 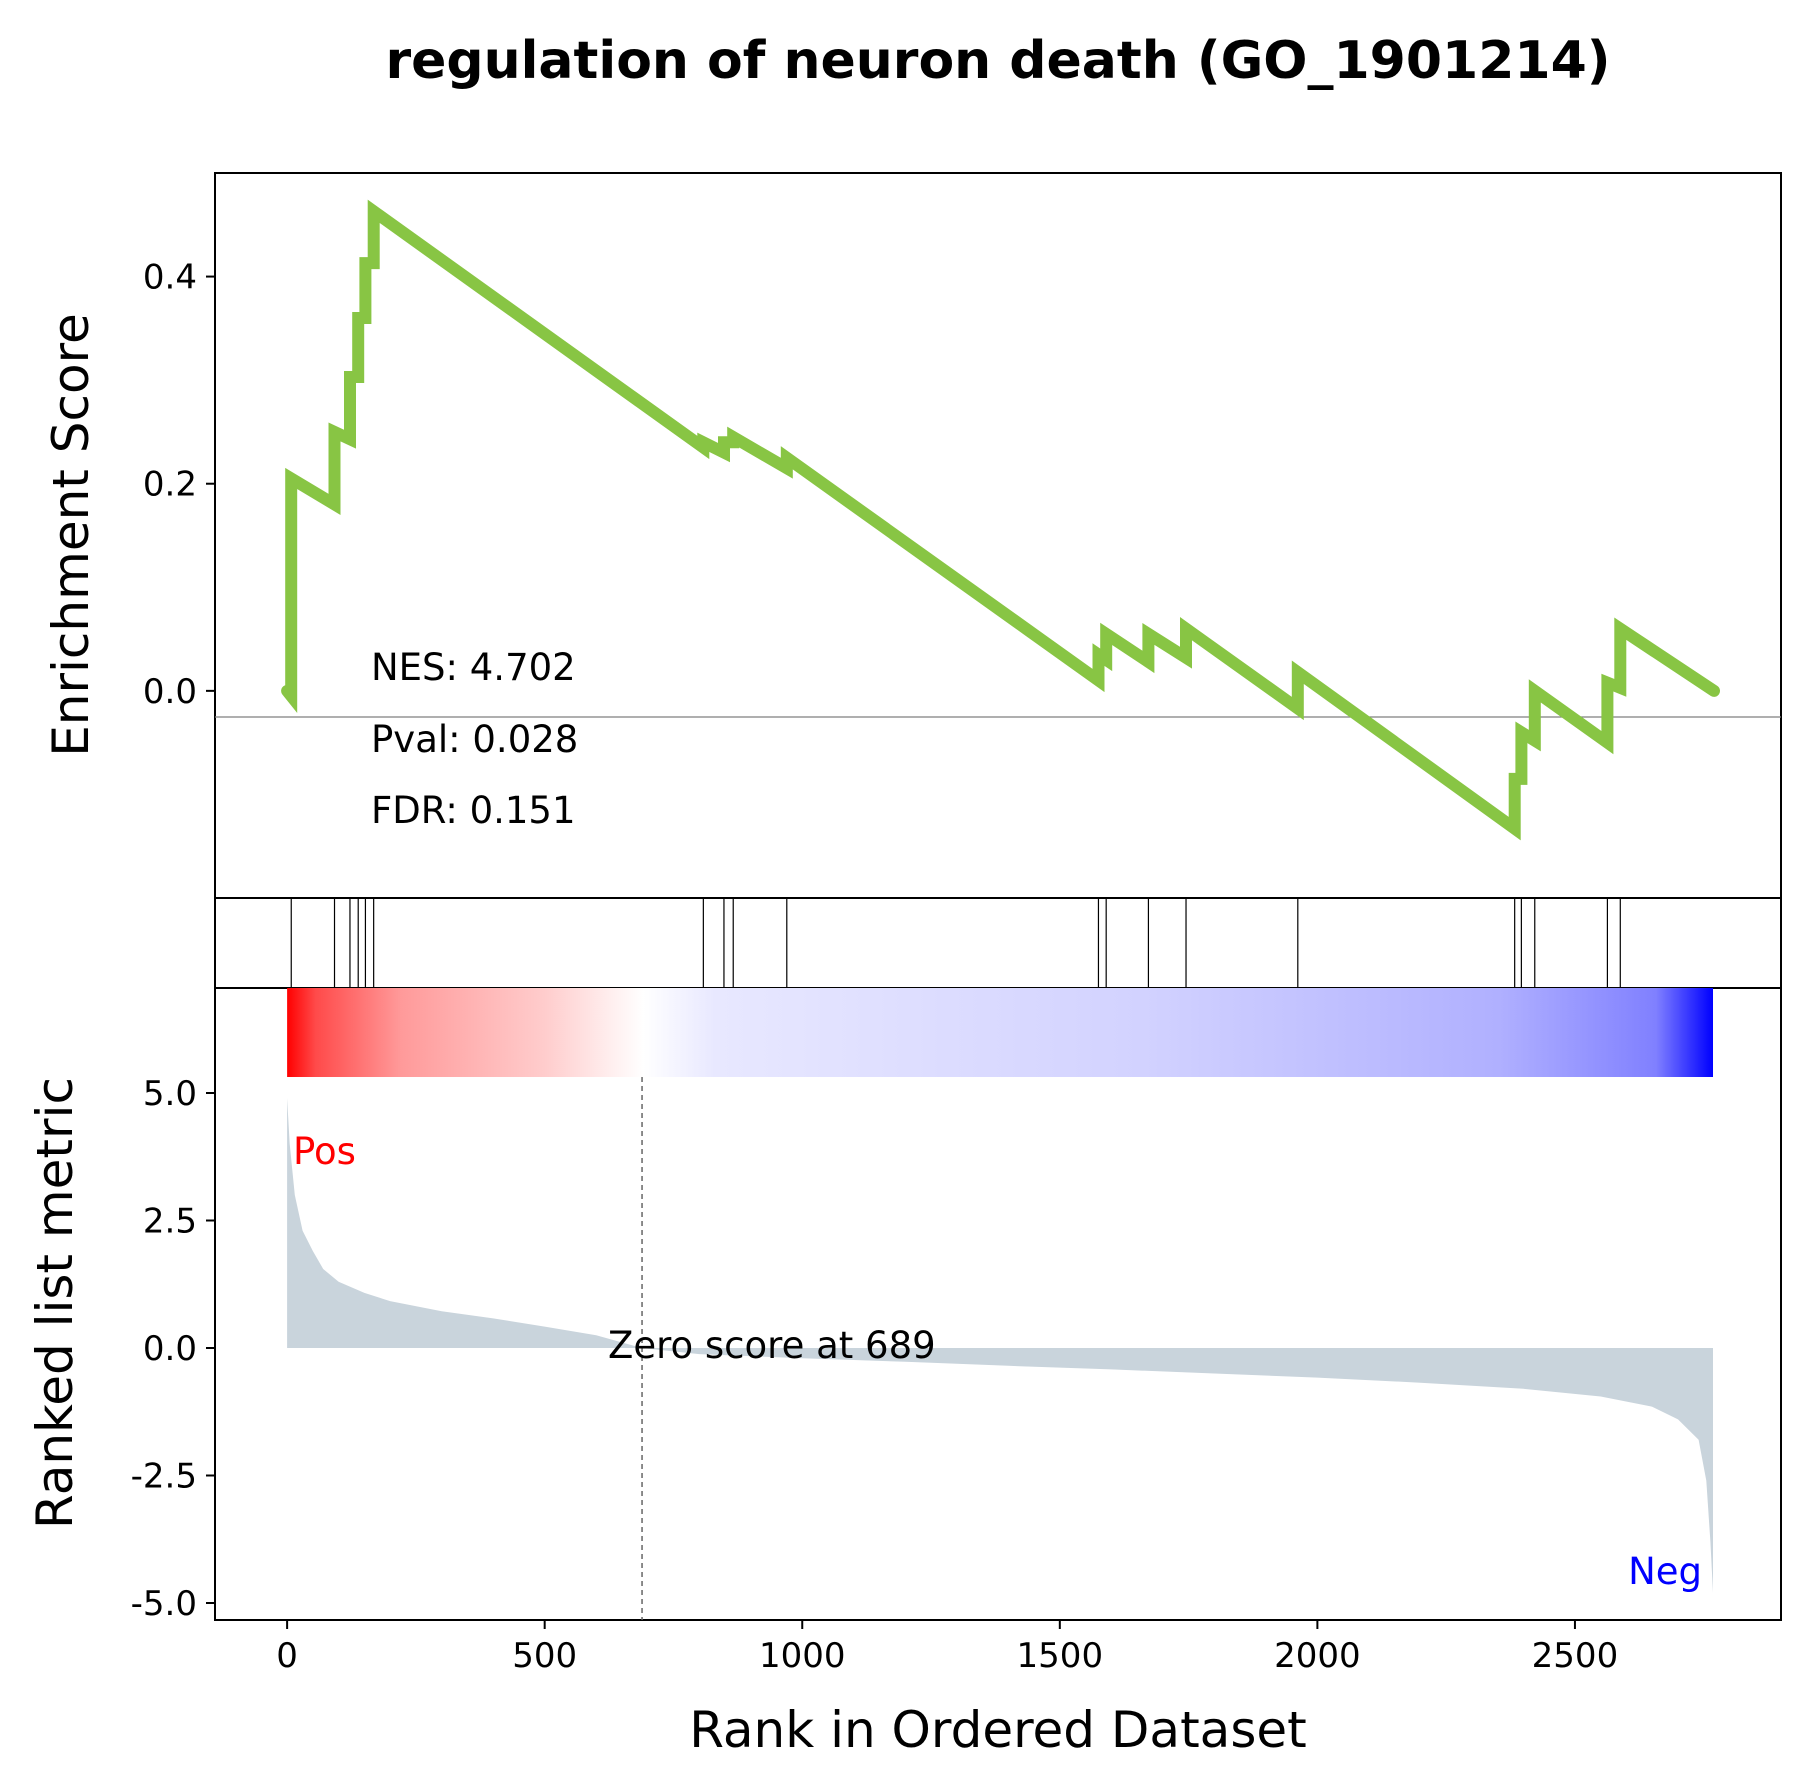 What do you see at coordinates (287, 1656) in the screenshot?
I see `x-tick-label: 0` at bounding box center [287, 1656].